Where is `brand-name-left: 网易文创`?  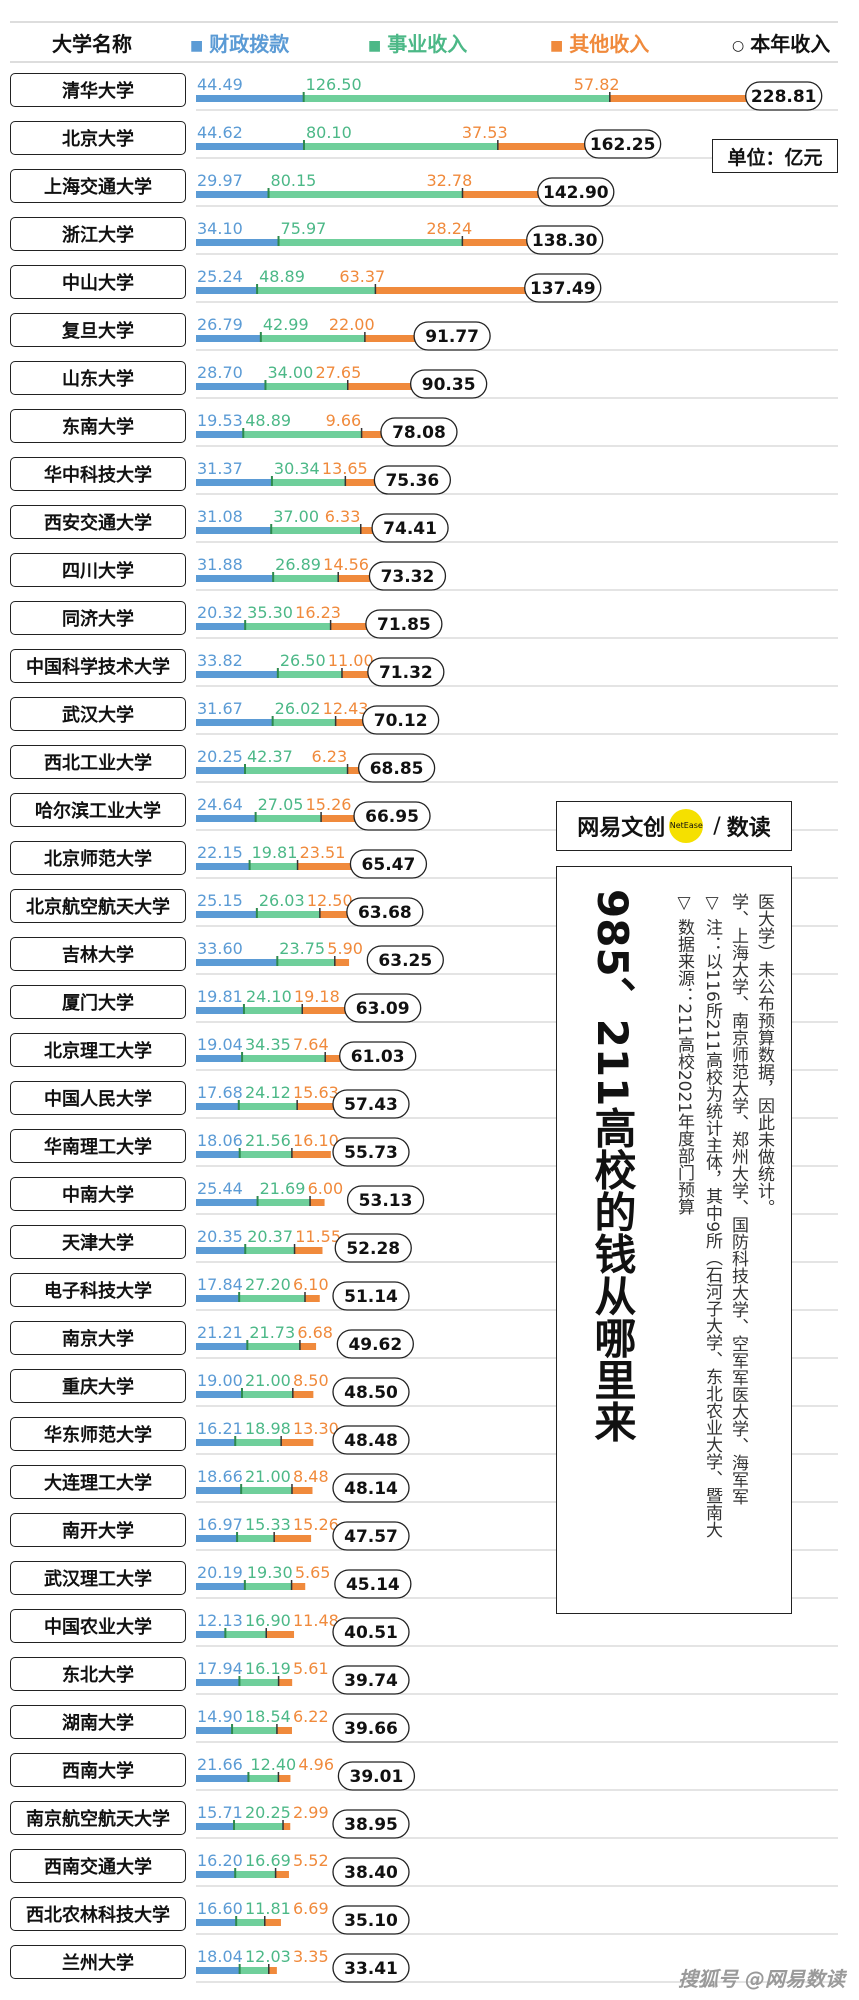 brand-name-left: 网易文创 is located at coordinates (621, 828).